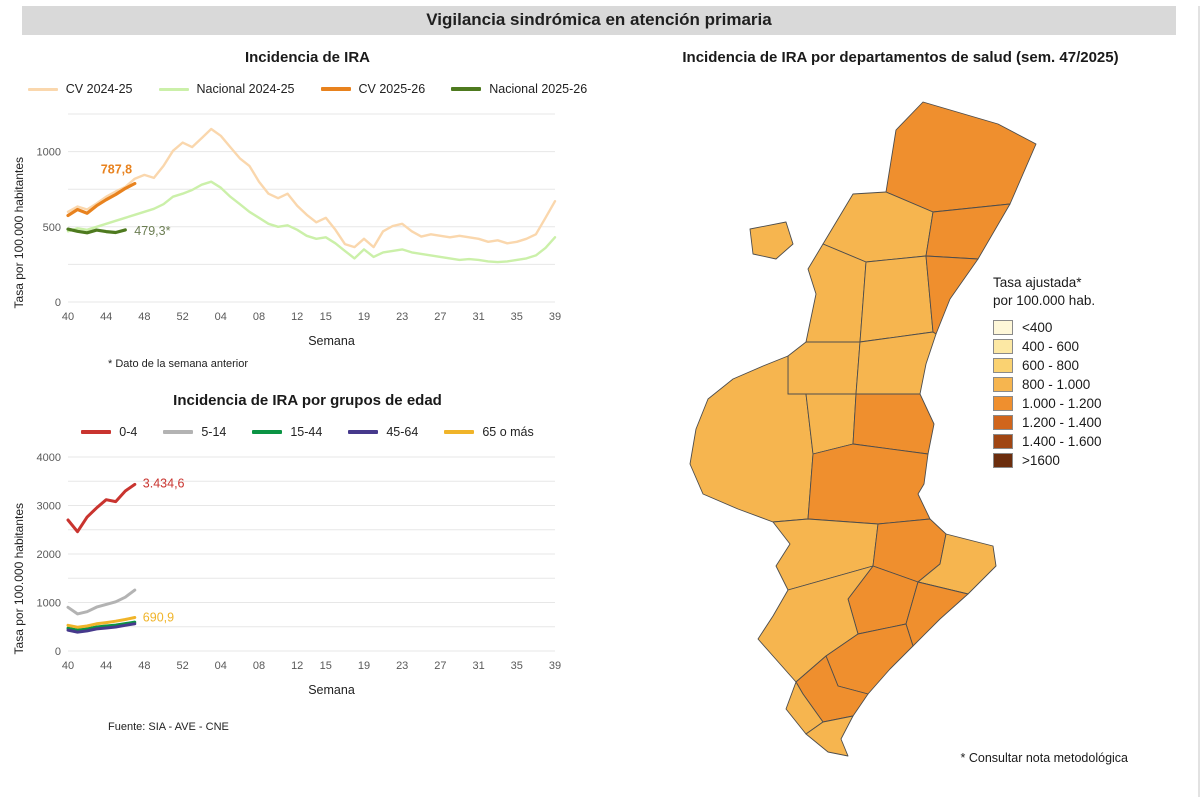  I want to click on x-tick-label: 27, so click(440, 317).